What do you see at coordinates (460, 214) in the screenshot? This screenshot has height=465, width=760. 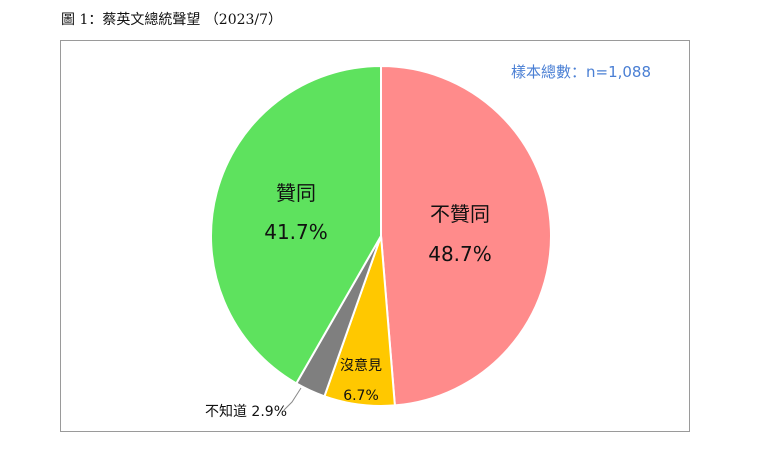 I see `slice-label-disagree: 不贊同` at bounding box center [460, 214].